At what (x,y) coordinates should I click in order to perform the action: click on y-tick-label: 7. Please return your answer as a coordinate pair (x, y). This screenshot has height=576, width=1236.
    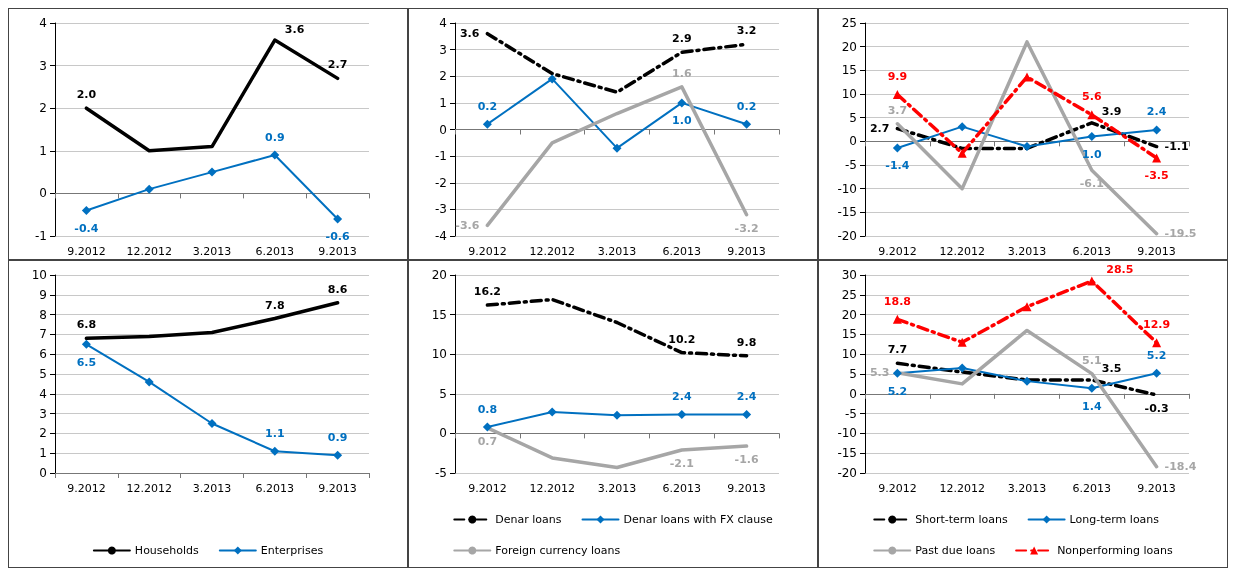
    Looking at the image, I should click on (43, 334).